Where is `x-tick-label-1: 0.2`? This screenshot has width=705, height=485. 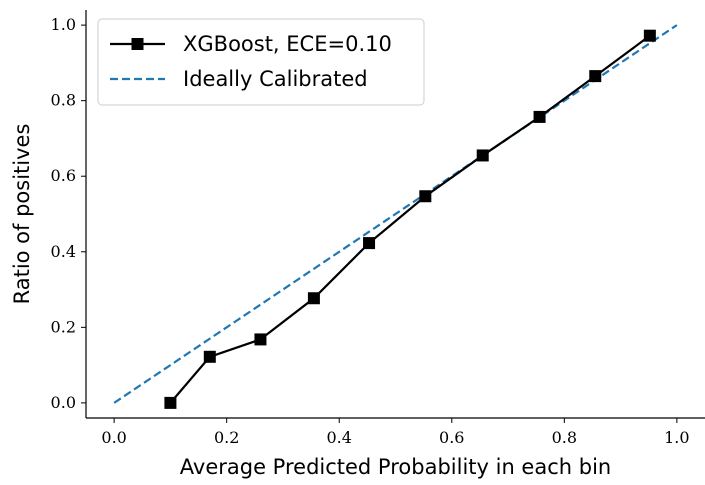 x-tick-label-1: 0.2 is located at coordinates (226, 437).